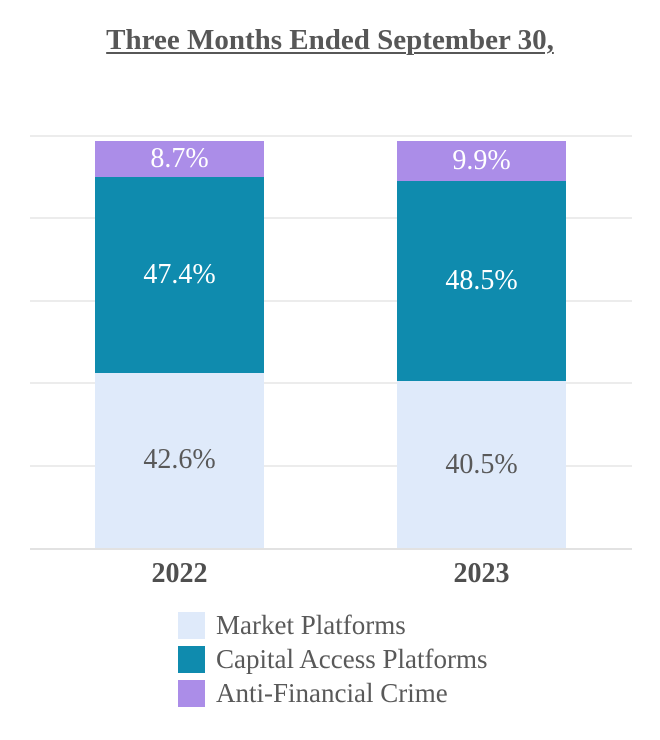 This screenshot has width=660, height=740. I want to click on legend-label: Market Platforms, so click(311, 625).